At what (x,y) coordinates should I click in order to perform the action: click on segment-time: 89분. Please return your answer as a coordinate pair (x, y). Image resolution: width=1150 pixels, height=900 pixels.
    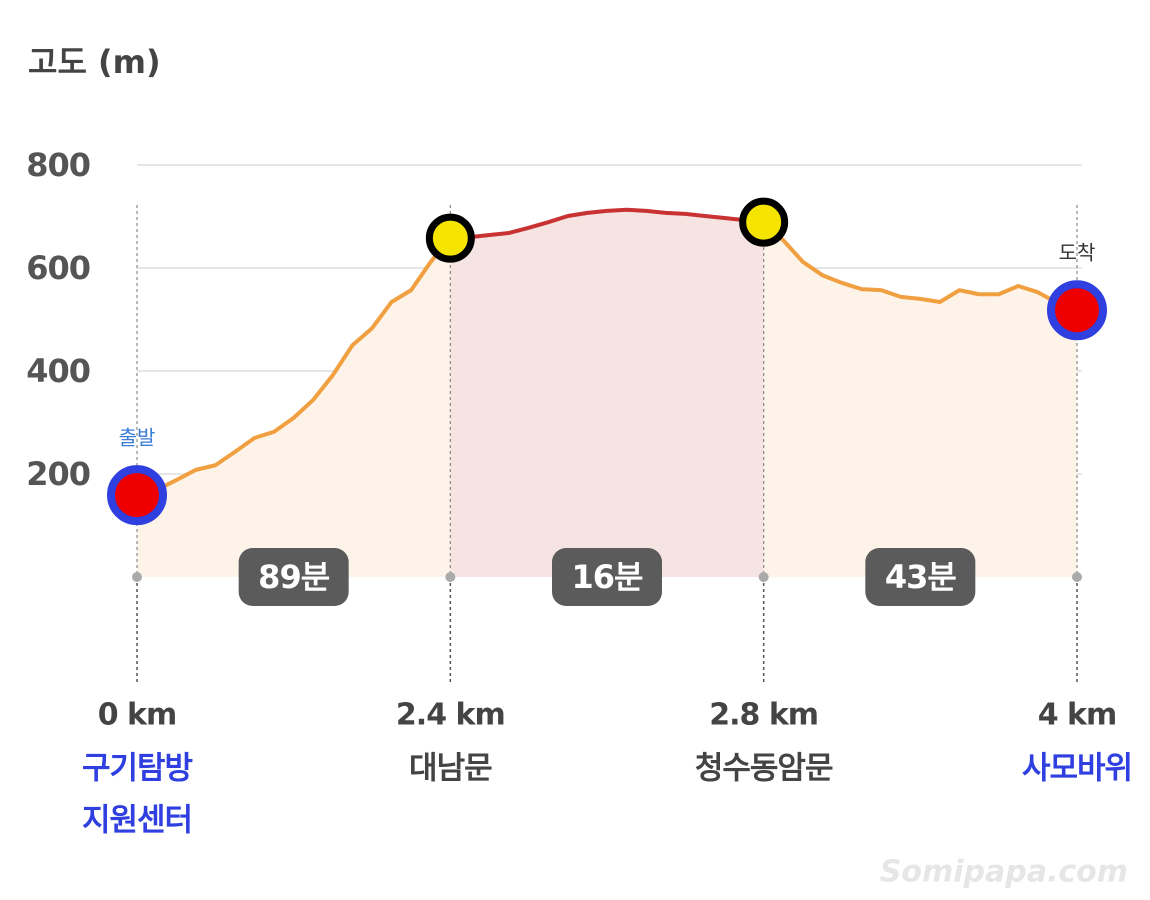
    Looking at the image, I should click on (294, 577).